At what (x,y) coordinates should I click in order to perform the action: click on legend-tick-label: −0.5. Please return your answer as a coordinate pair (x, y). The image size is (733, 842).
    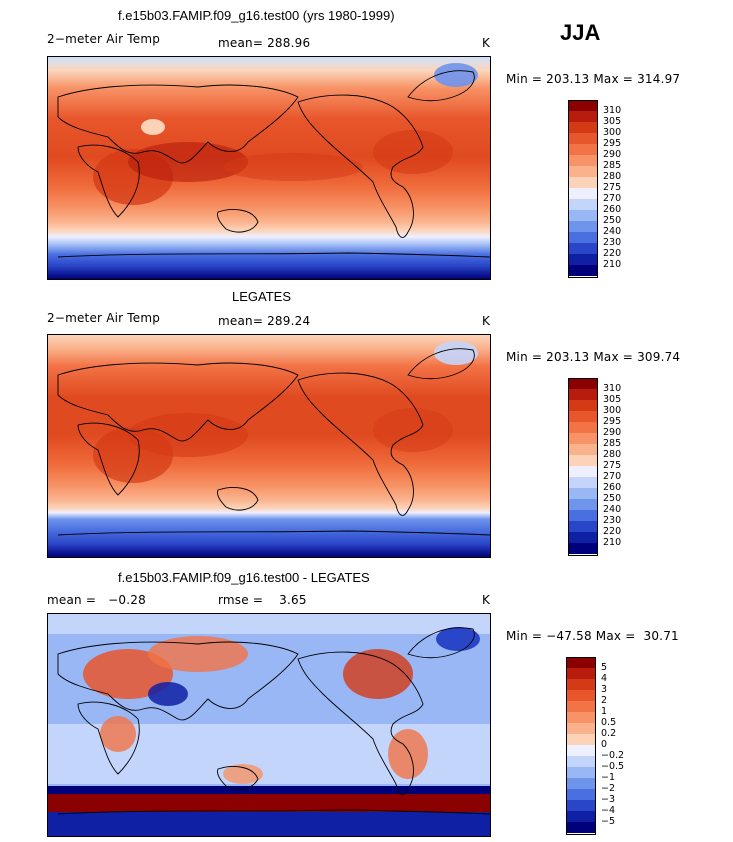
    Looking at the image, I should click on (613, 766).